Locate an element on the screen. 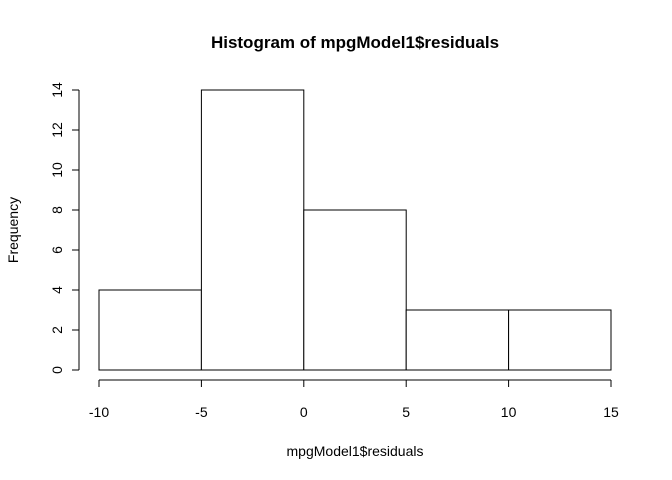  y-tick-label: 4 is located at coordinates (57, 290).